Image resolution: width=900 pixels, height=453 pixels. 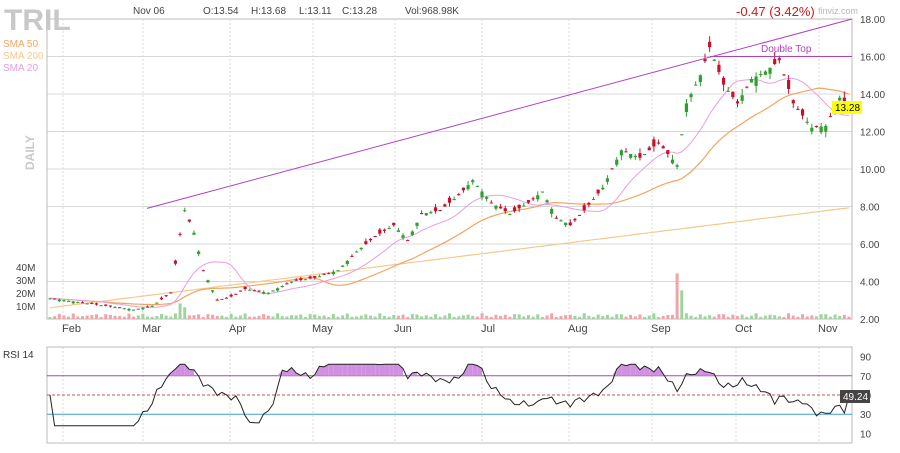 What do you see at coordinates (359, 11) in the screenshot?
I see `close-label: C:13.28` at bounding box center [359, 11].